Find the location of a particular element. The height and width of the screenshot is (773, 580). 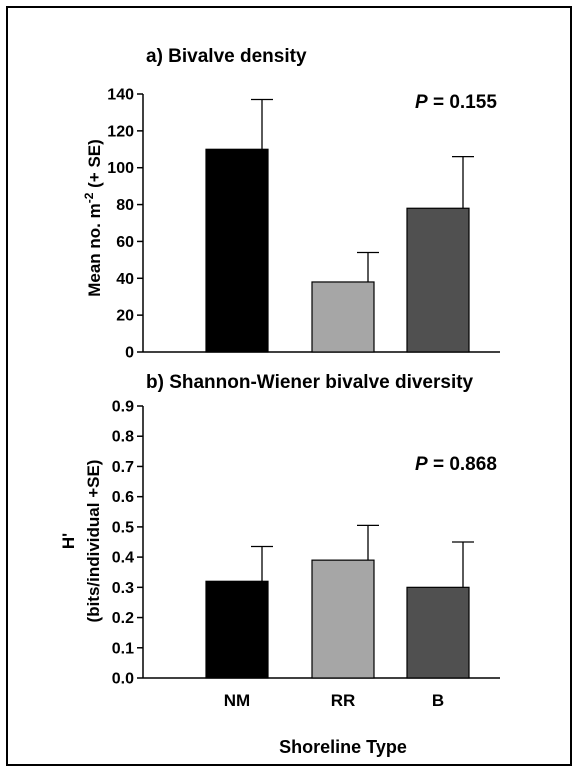

x-tick-label: NM is located at coordinates (237, 700).